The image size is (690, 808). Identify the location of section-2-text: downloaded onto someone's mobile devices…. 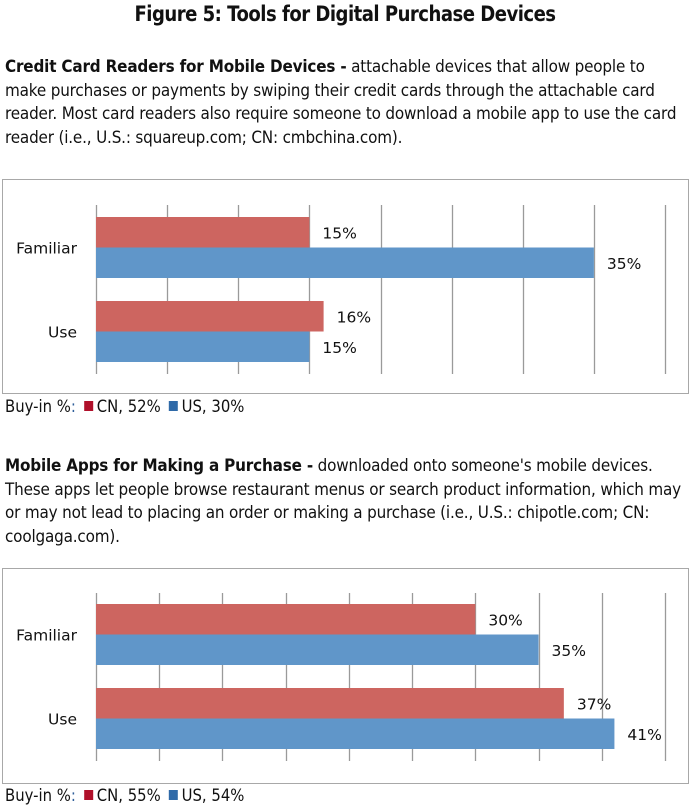
(343, 501).